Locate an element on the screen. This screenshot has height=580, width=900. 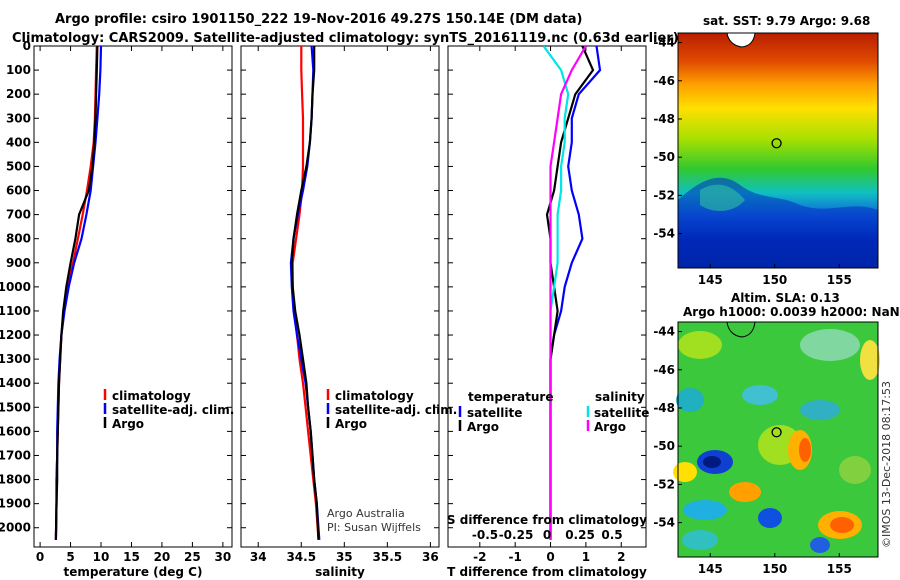
credit-pi: PI: Susan Wijffels is located at coordinates (374, 527).